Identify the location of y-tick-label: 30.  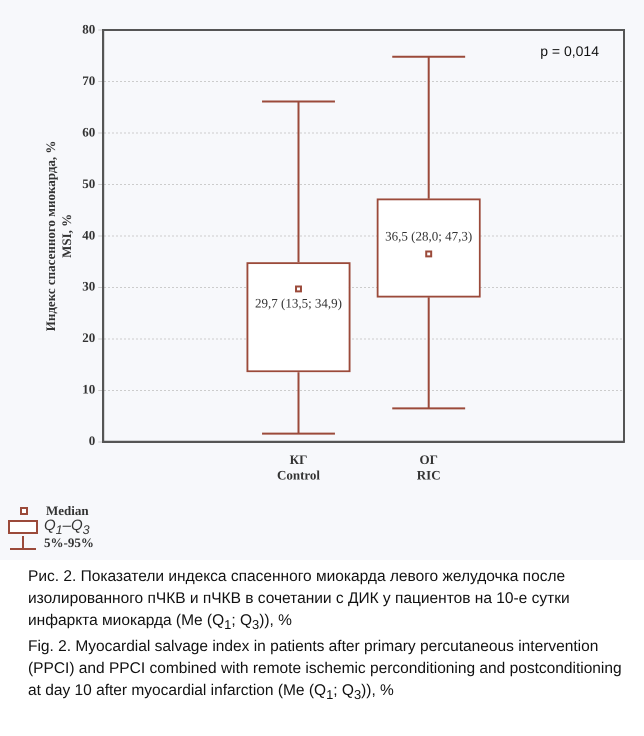
(89, 286).